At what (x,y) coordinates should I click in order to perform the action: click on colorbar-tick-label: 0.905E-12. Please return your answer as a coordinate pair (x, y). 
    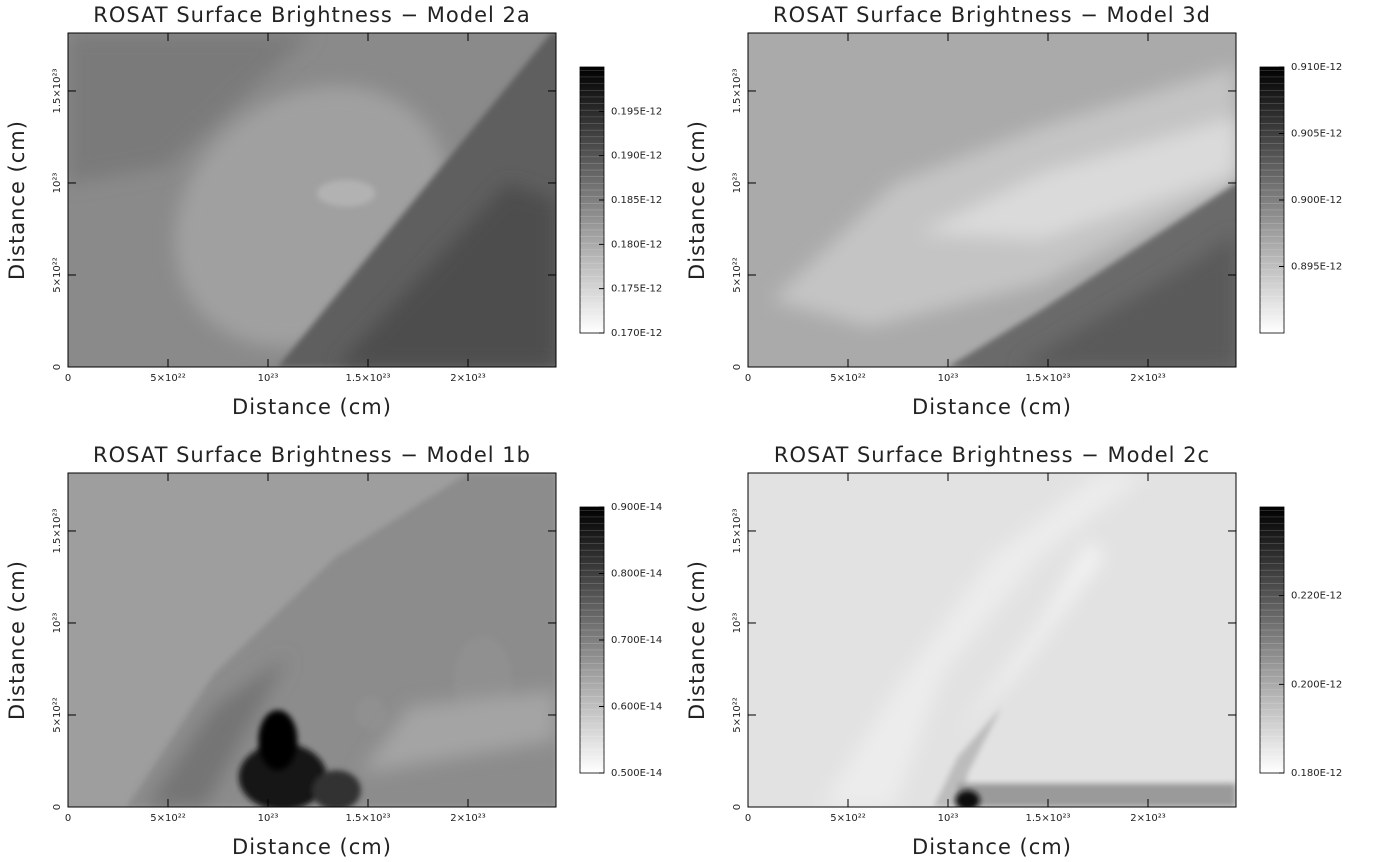
    Looking at the image, I should click on (1316, 134).